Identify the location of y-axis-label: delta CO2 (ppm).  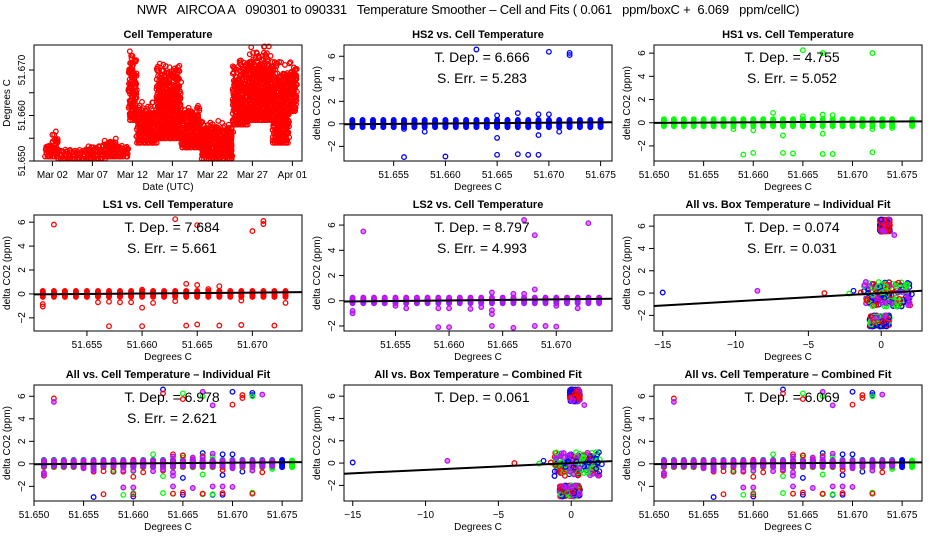
(627, 273).